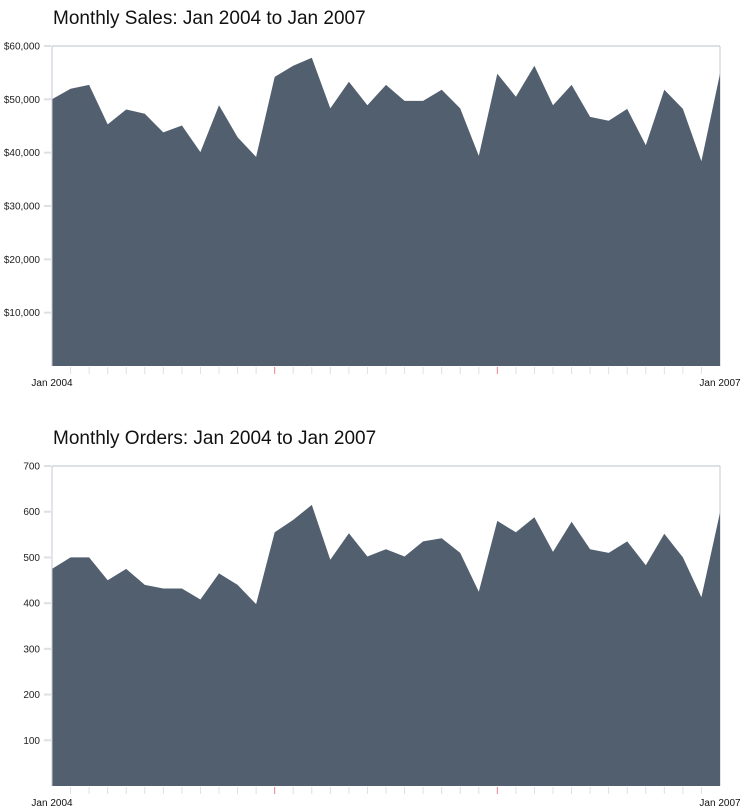 The image size is (741, 808). Describe the element at coordinates (31, 695) in the screenshot. I see `y-tick-label: 200` at that location.